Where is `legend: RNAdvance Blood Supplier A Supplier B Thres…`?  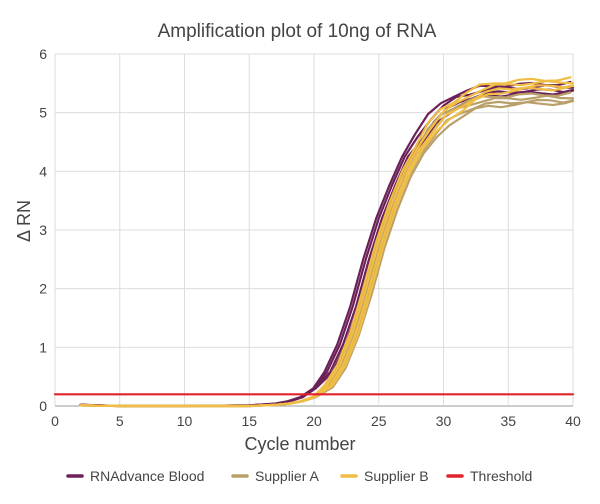 legend: RNAdvance Blood Supplier A Supplier B Thres… is located at coordinates (299, 476).